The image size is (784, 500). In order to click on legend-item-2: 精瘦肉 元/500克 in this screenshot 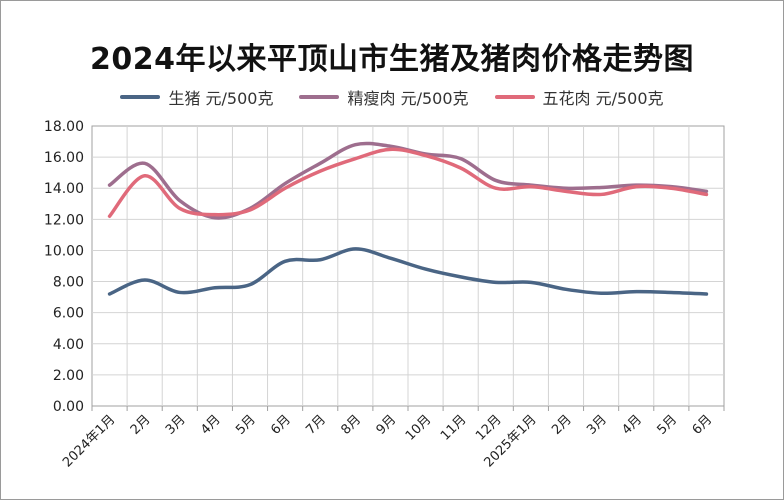, I will do `click(384, 97)`.